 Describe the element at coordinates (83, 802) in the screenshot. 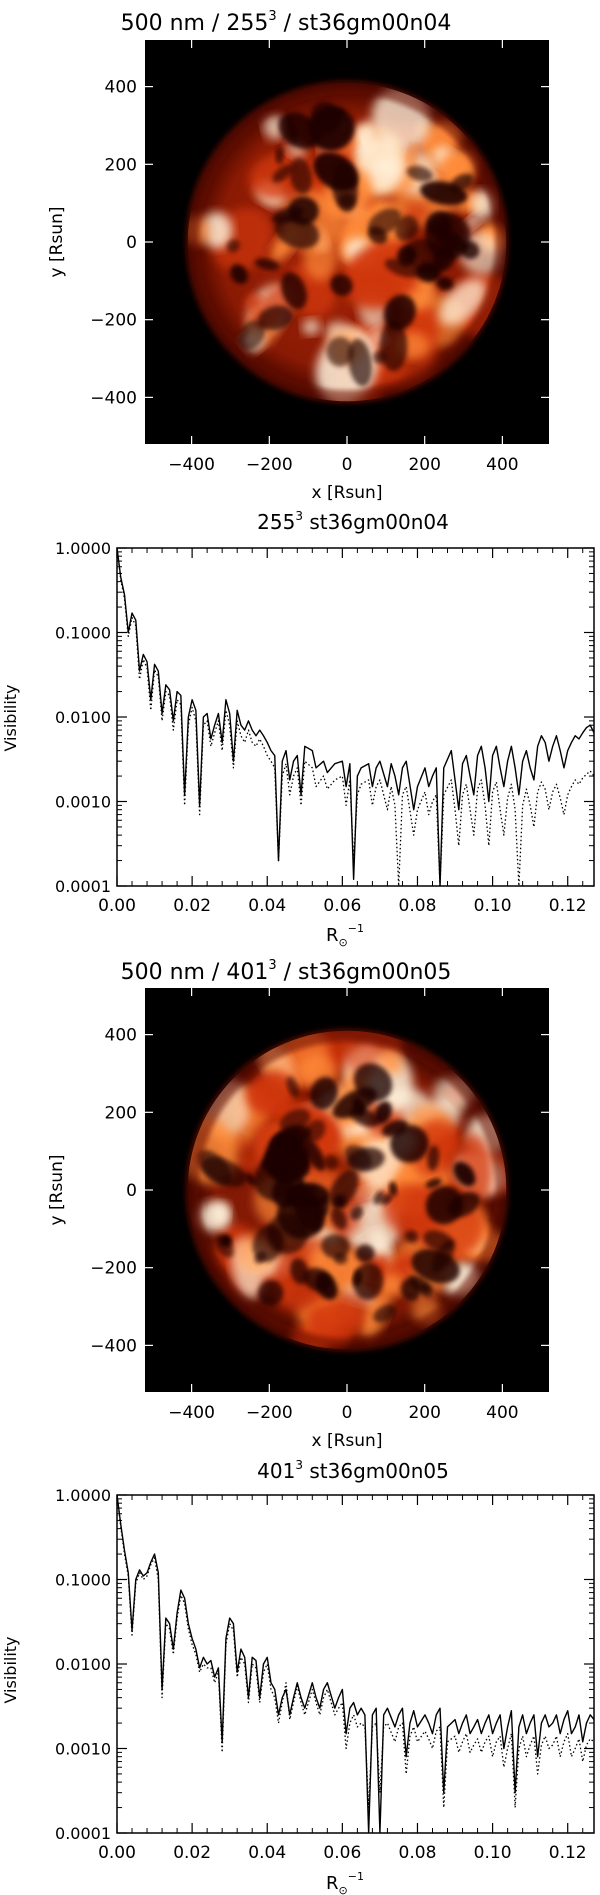

I see `y-tick-label: 0.0010` at that location.